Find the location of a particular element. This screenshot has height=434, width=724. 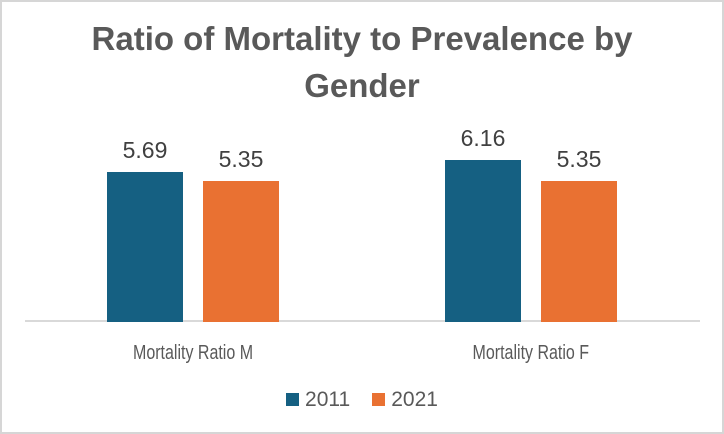

legend-item-2011: 2011 is located at coordinates (318, 399).